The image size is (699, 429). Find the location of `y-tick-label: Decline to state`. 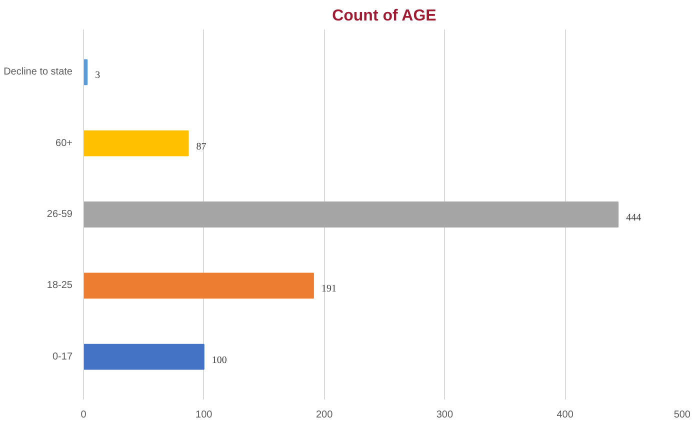

y-tick-label: Decline to state is located at coordinates (38, 72).